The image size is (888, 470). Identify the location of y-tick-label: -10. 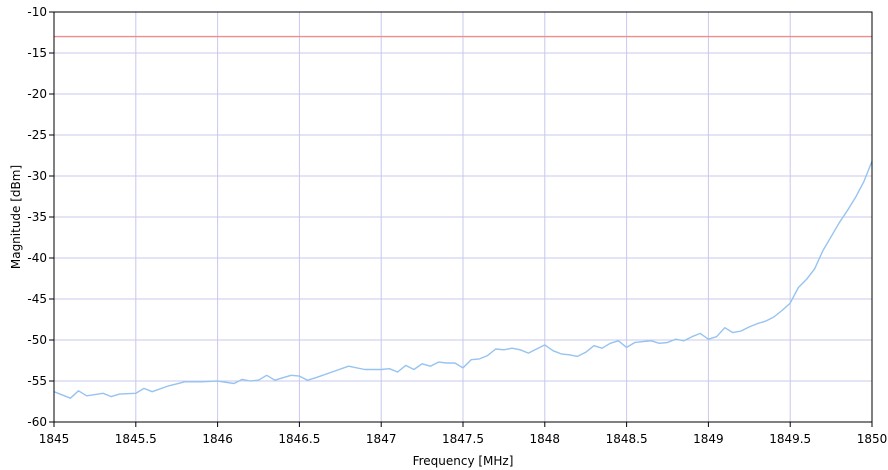
(37, 12).